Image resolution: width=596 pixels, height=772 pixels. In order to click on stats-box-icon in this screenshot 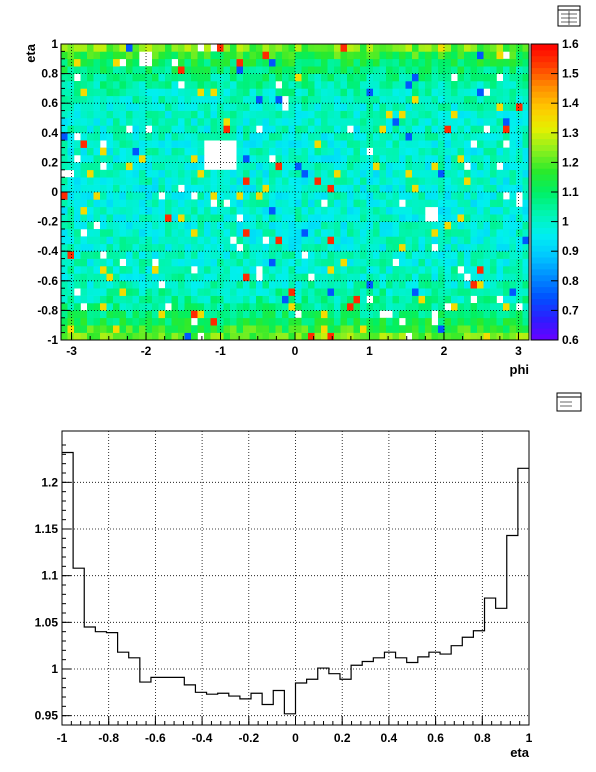, I will do `click(569, 16)`.